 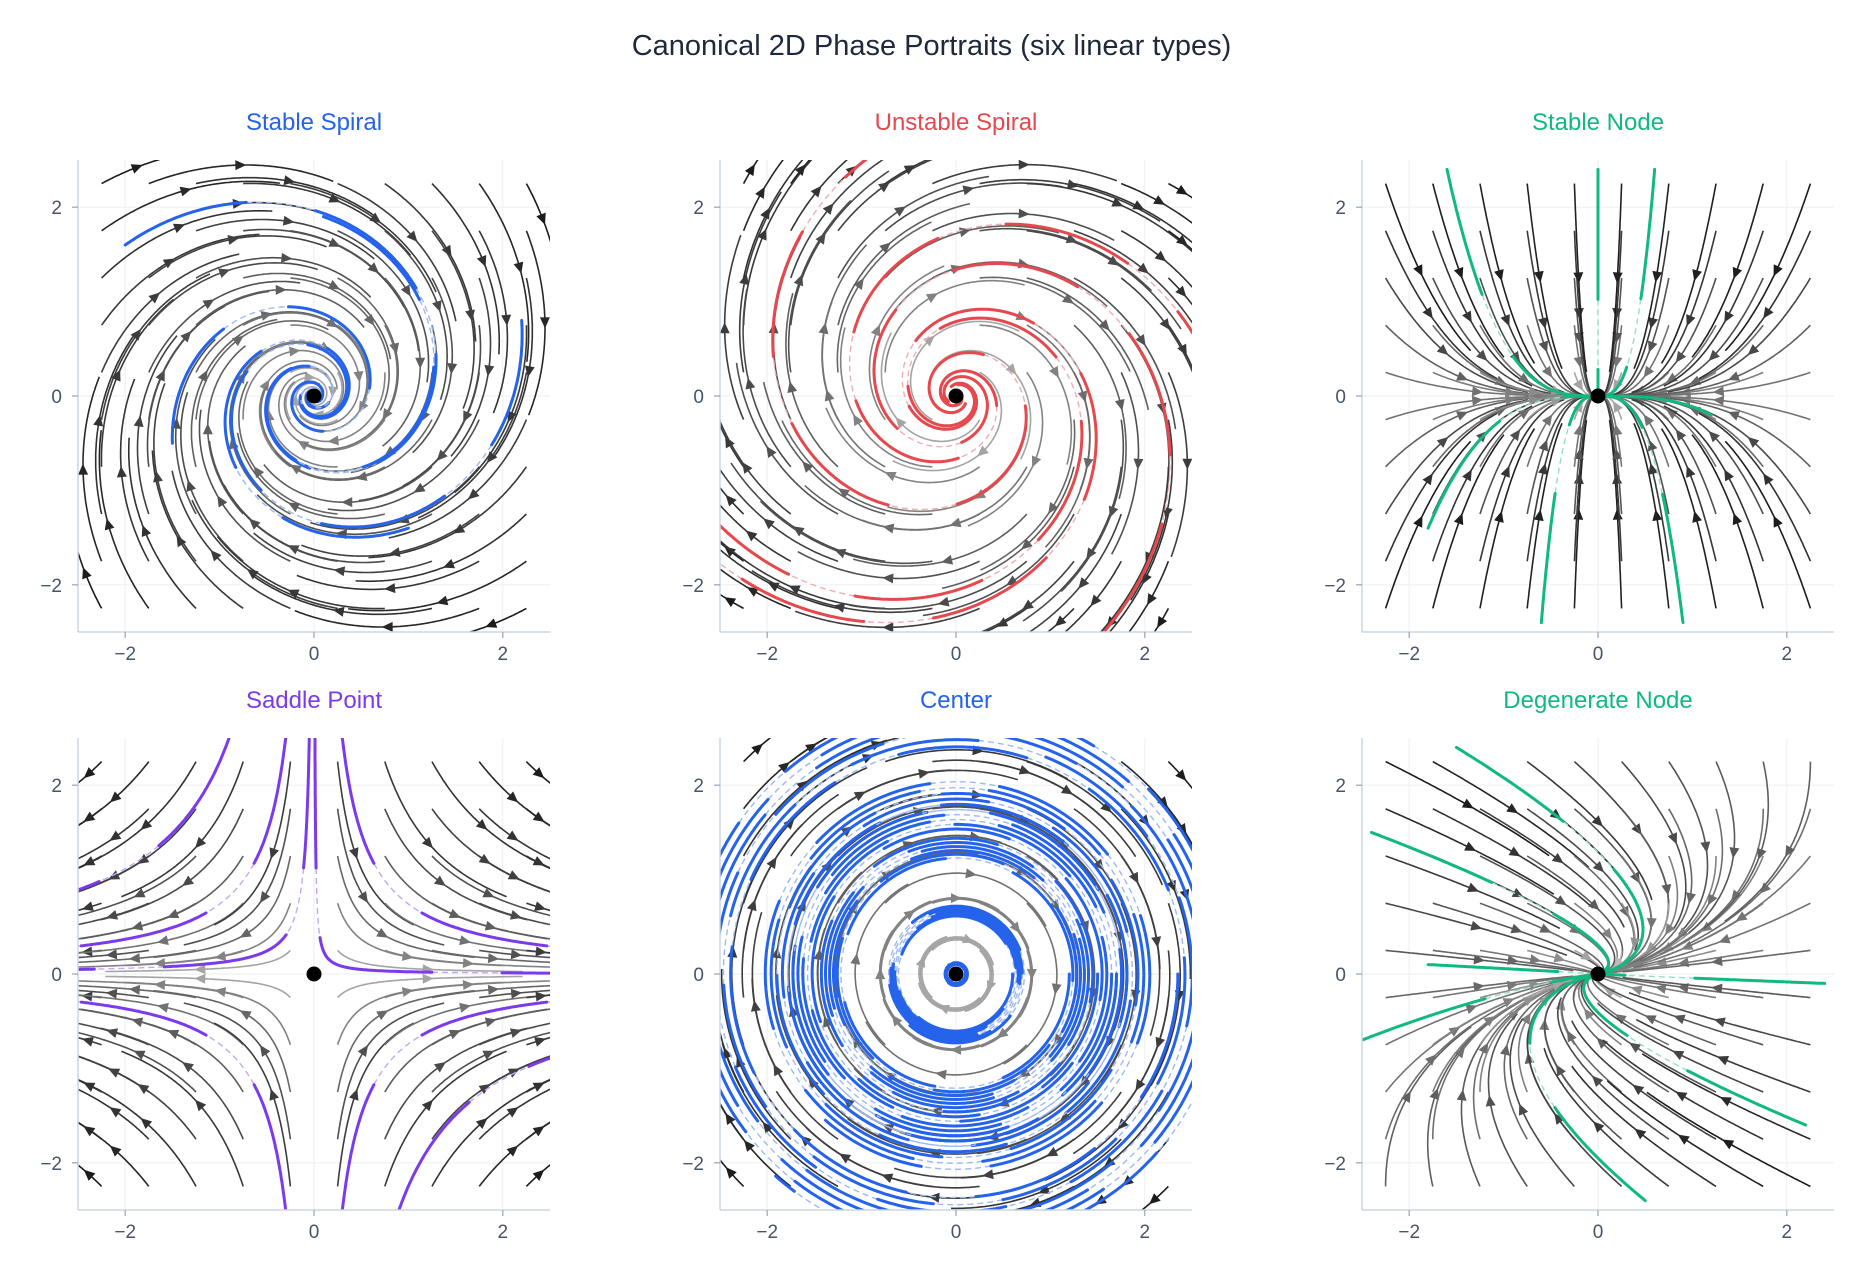 I want to click on trajectories-center, so click(x=956, y=974).